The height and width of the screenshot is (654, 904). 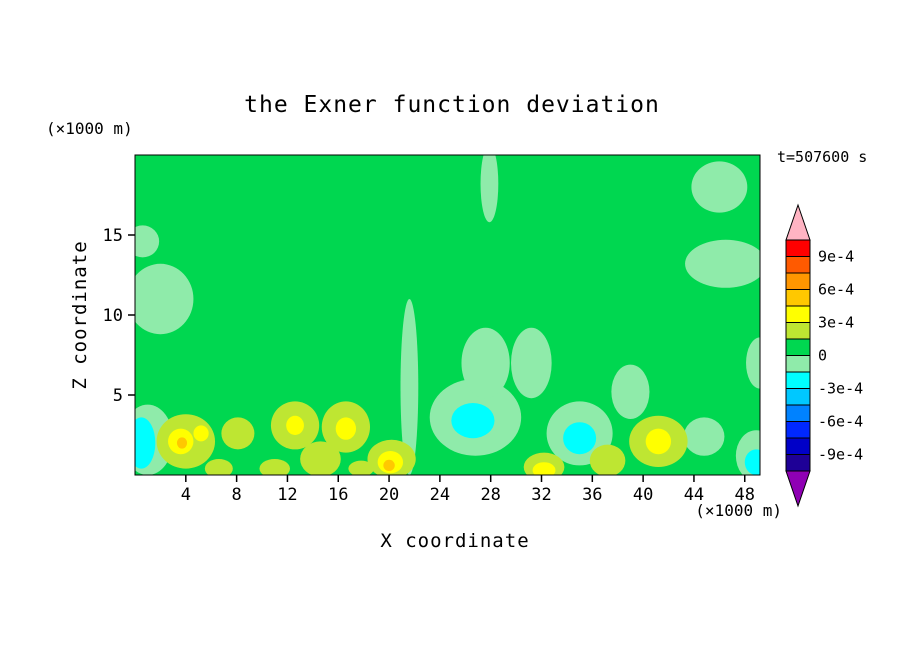 What do you see at coordinates (694, 495) in the screenshot?
I see `x-tick-label: 44` at bounding box center [694, 495].